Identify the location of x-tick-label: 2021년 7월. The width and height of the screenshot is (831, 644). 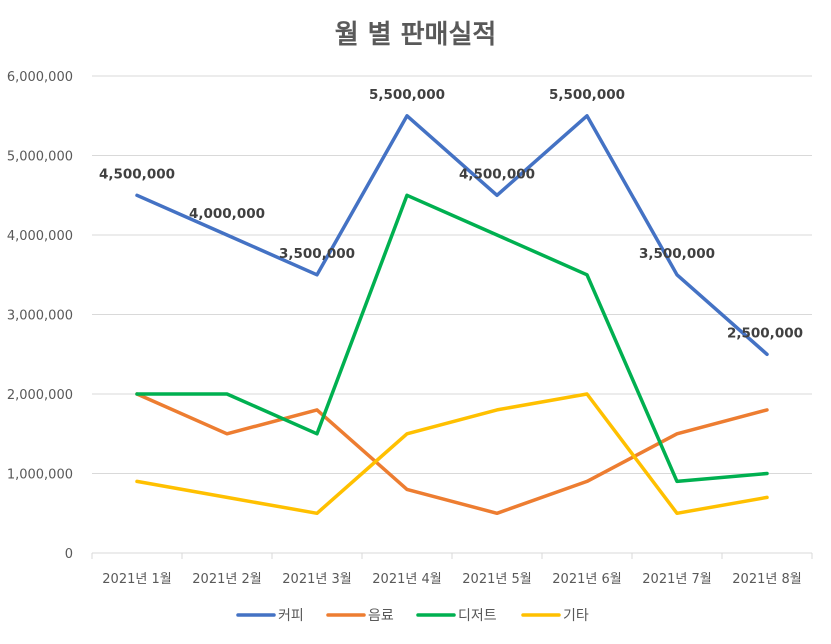
(676, 579).